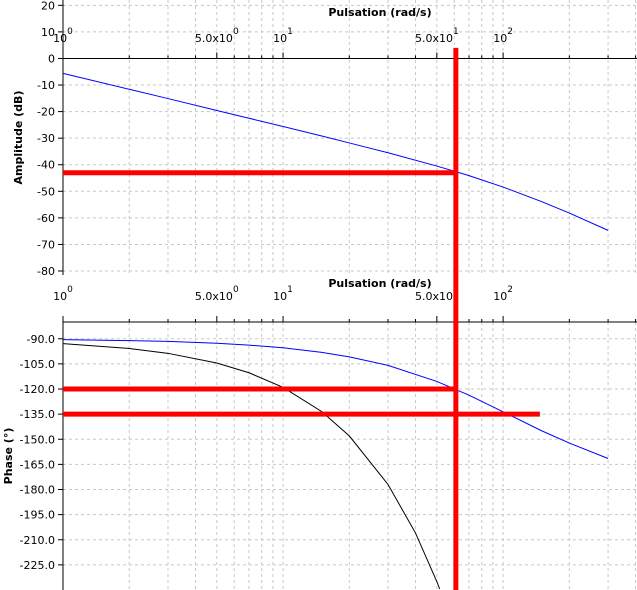 The height and width of the screenshot is (590, 637). I want to click on y-tick-label: 10, so click(48, 32).